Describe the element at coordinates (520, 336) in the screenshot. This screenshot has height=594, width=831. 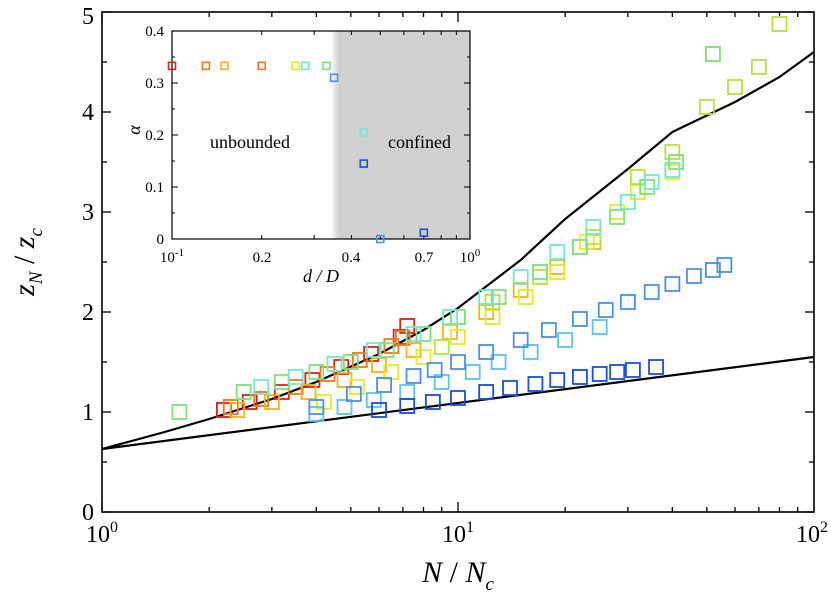
I see `series-blue` at that location.